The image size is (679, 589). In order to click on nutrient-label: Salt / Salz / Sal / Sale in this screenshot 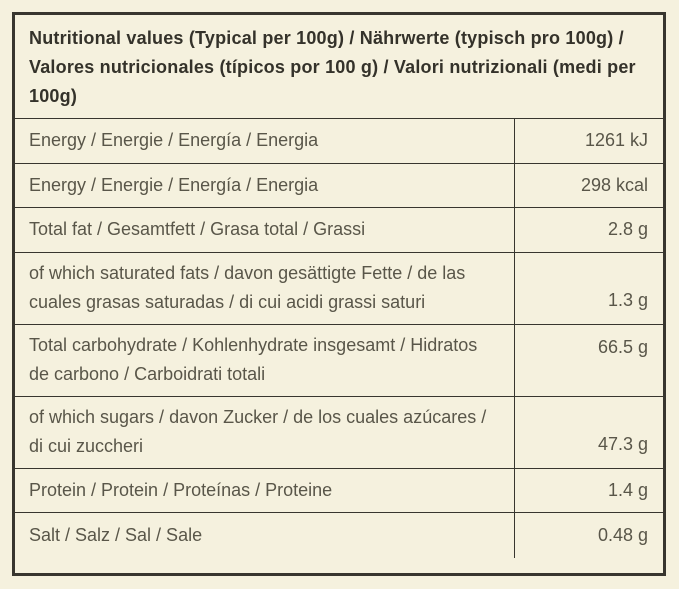, I will do `click(265, 535)`.